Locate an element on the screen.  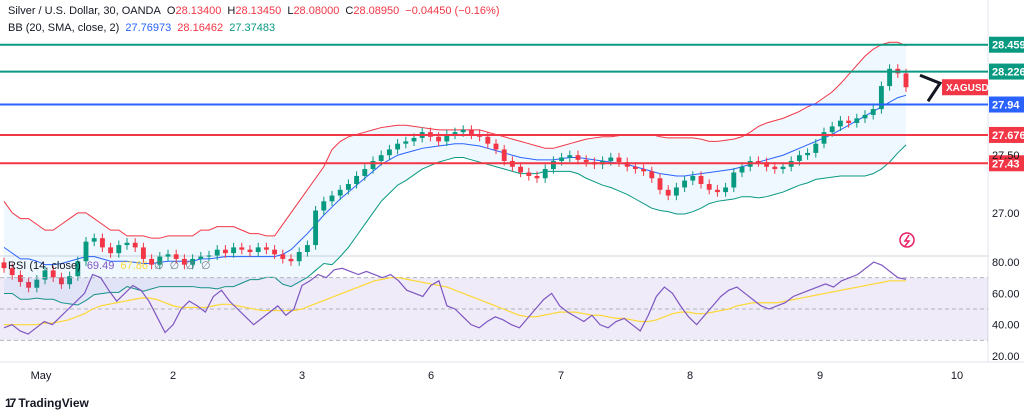
symbol-title: Silver / U.S. Dollar, 30, OANDA is located at coordinates (84, 11).